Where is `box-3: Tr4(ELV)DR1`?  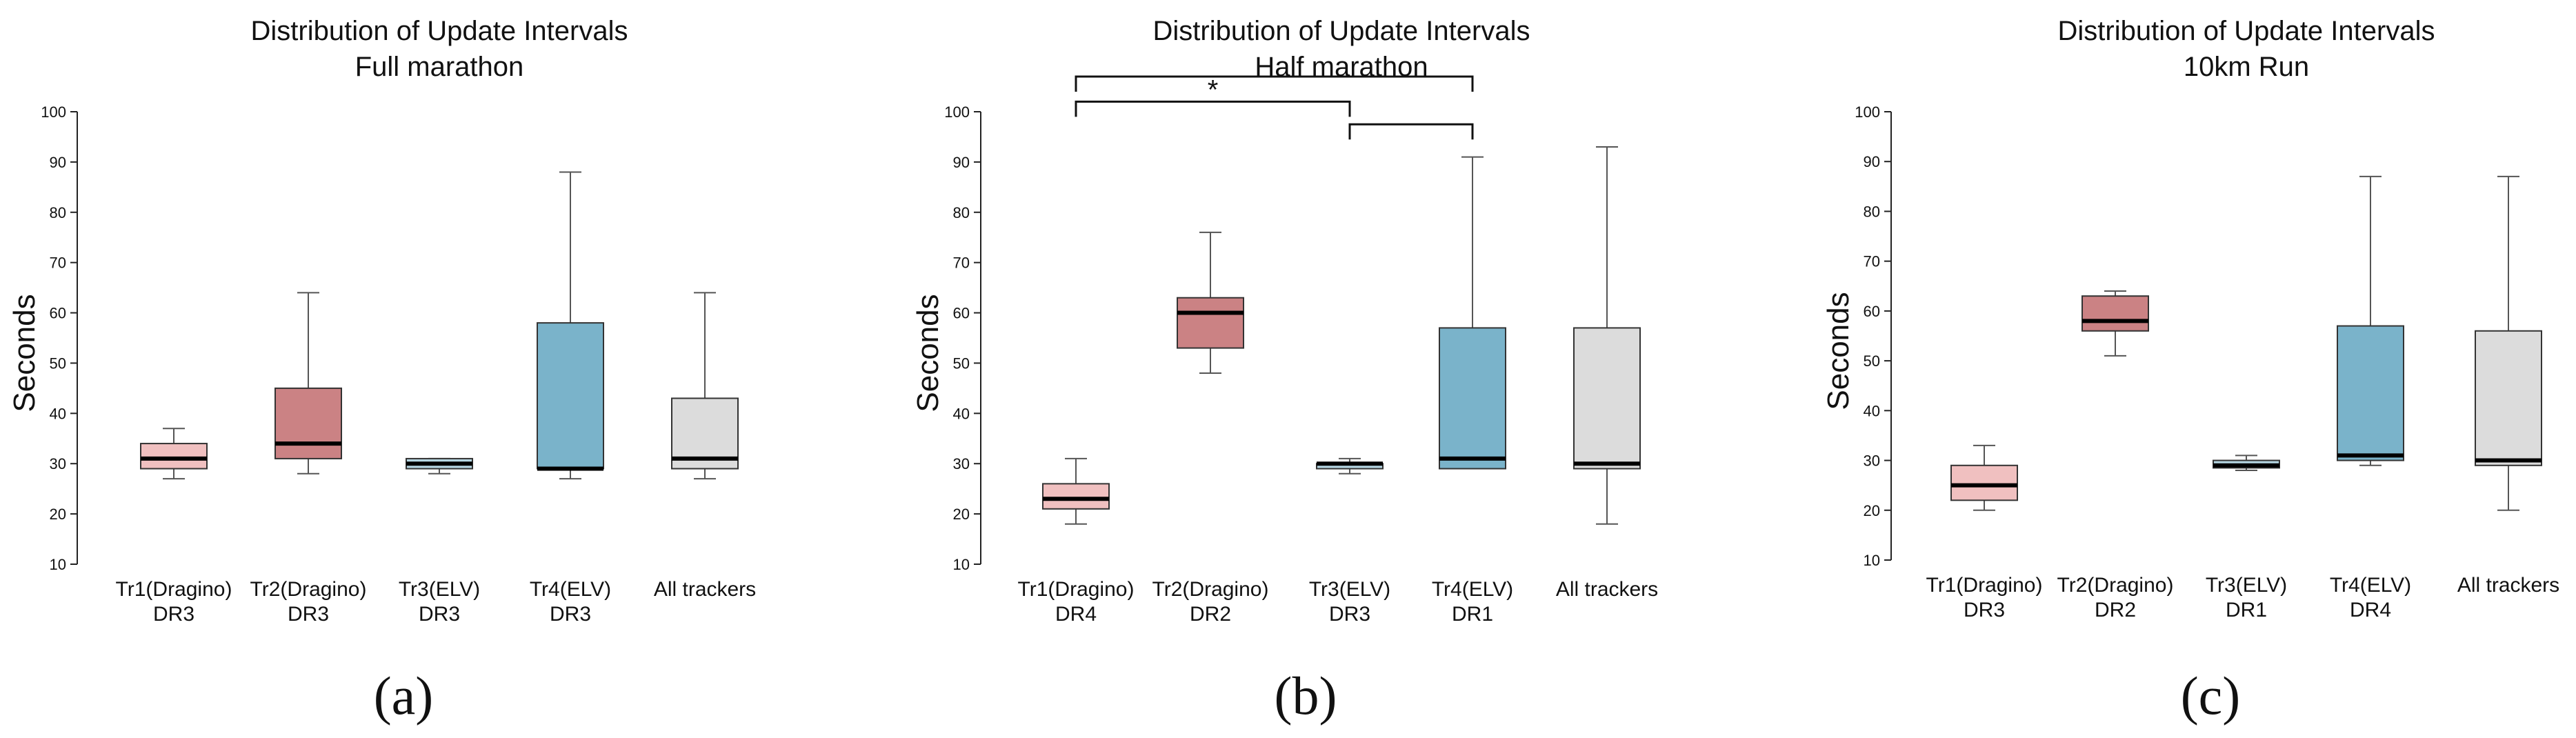 box-3: Tr4(ELV)DR1 is located at coordinates (1472, 391).